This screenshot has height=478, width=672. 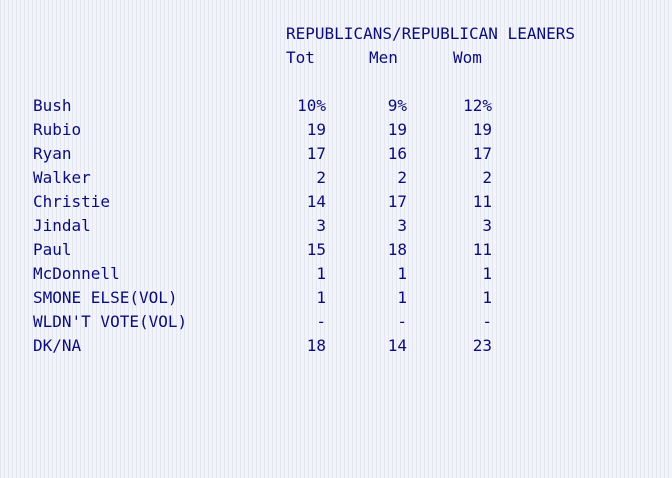 I want to click on value-tot: 2, so click(x=321, y=177).